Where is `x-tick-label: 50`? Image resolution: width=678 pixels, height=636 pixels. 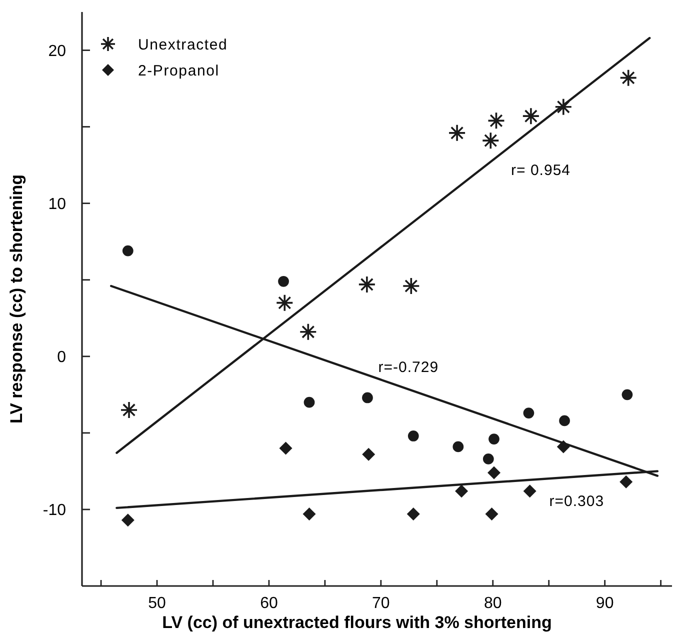 x-tick-label: 50 is located at coordinates (157, 603).